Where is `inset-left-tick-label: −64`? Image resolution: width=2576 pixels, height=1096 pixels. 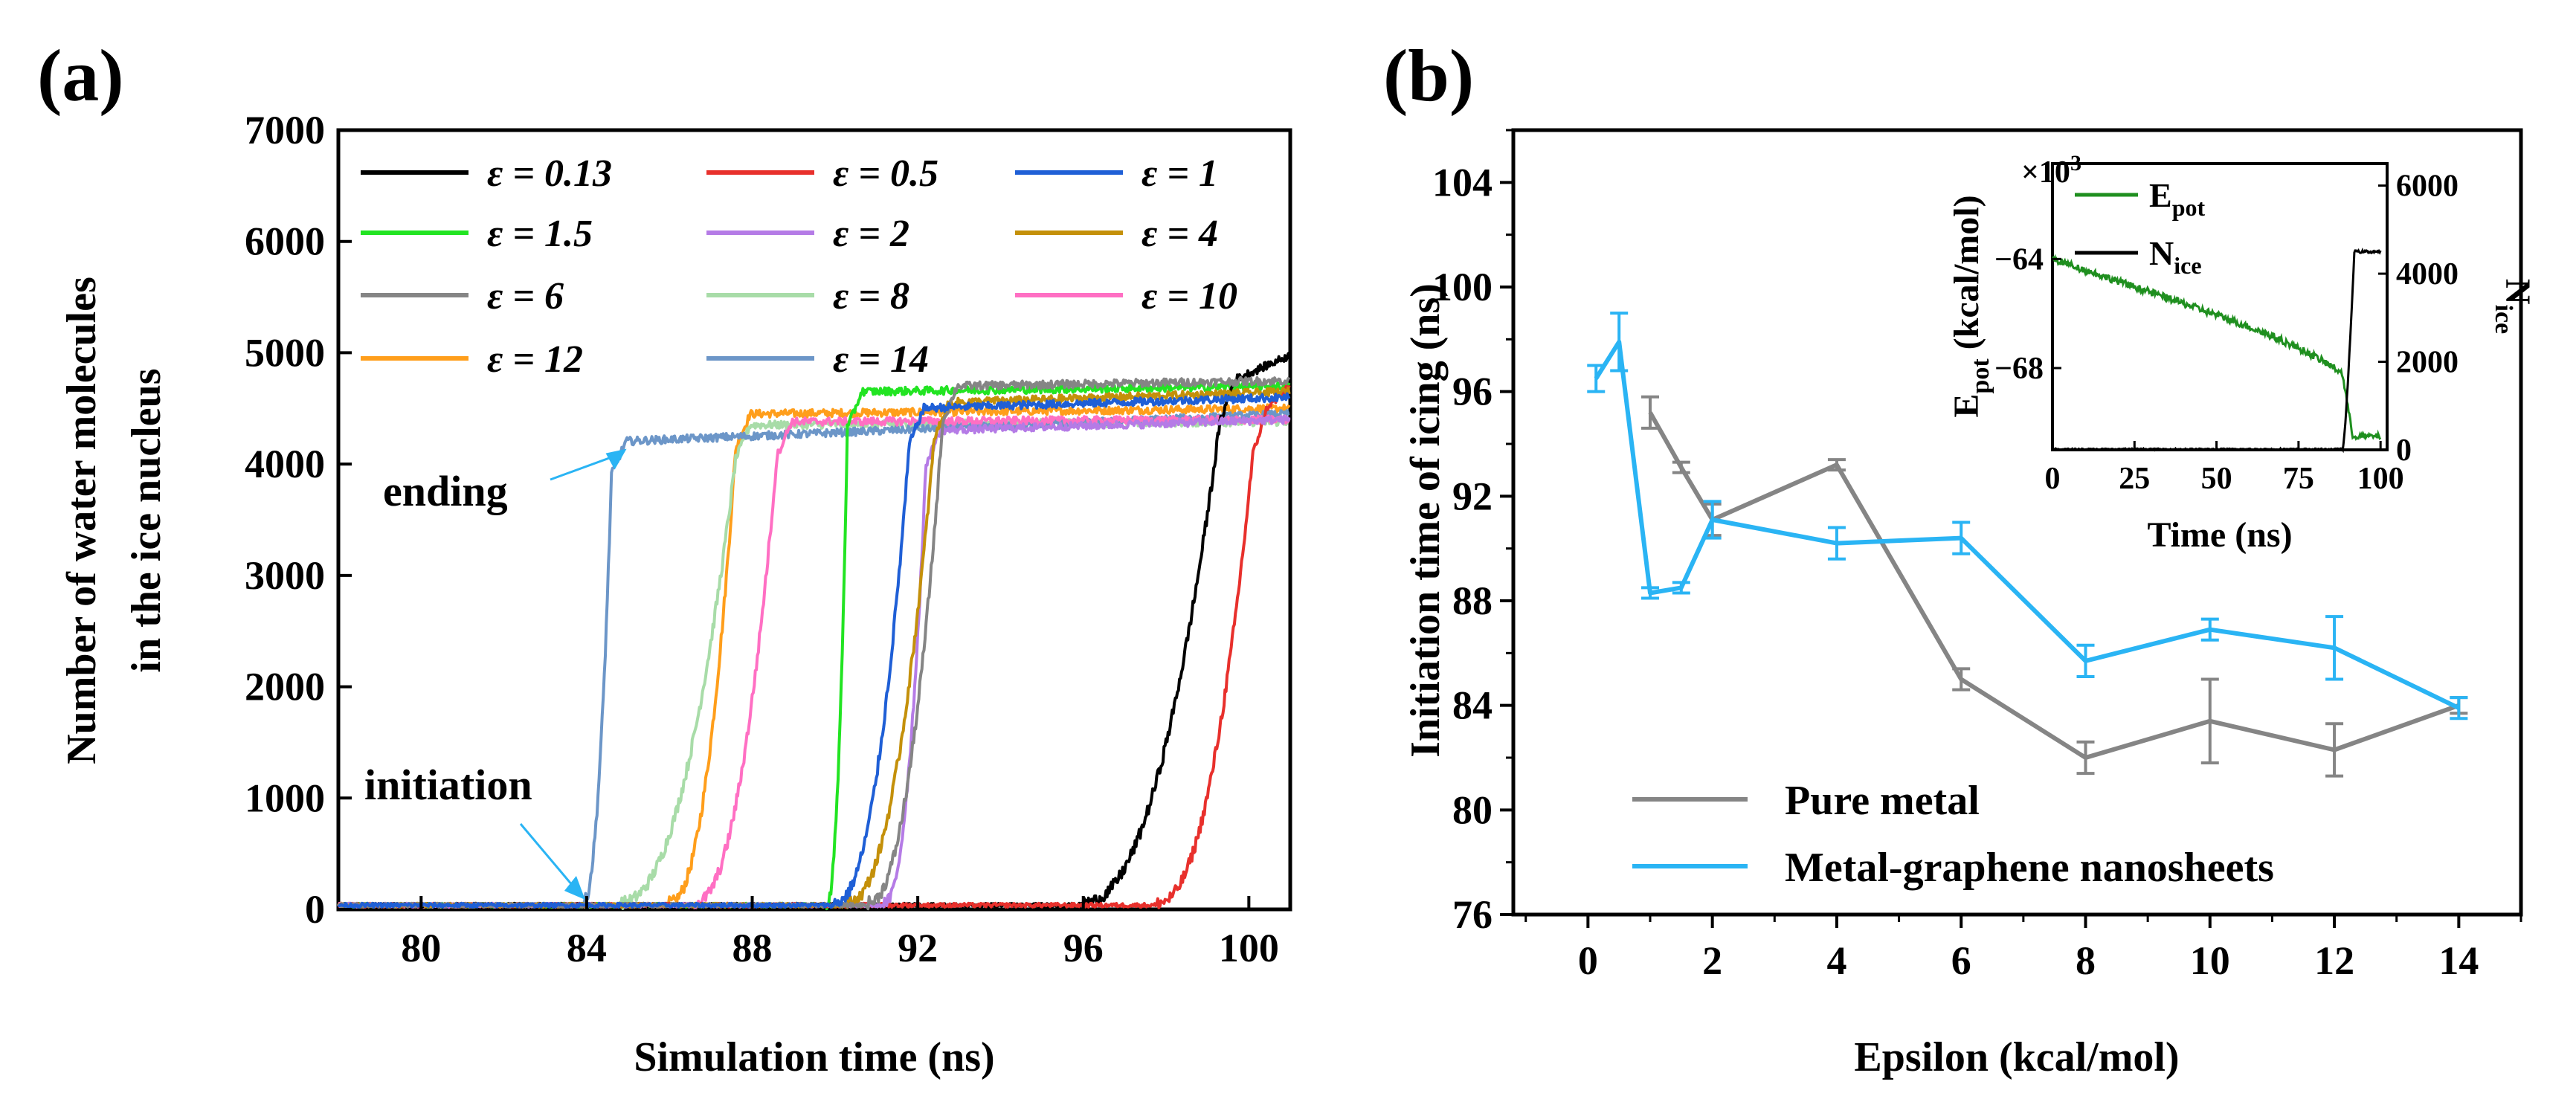 inset-left-tick-label: −64 is located at coordinates (2019, 259).